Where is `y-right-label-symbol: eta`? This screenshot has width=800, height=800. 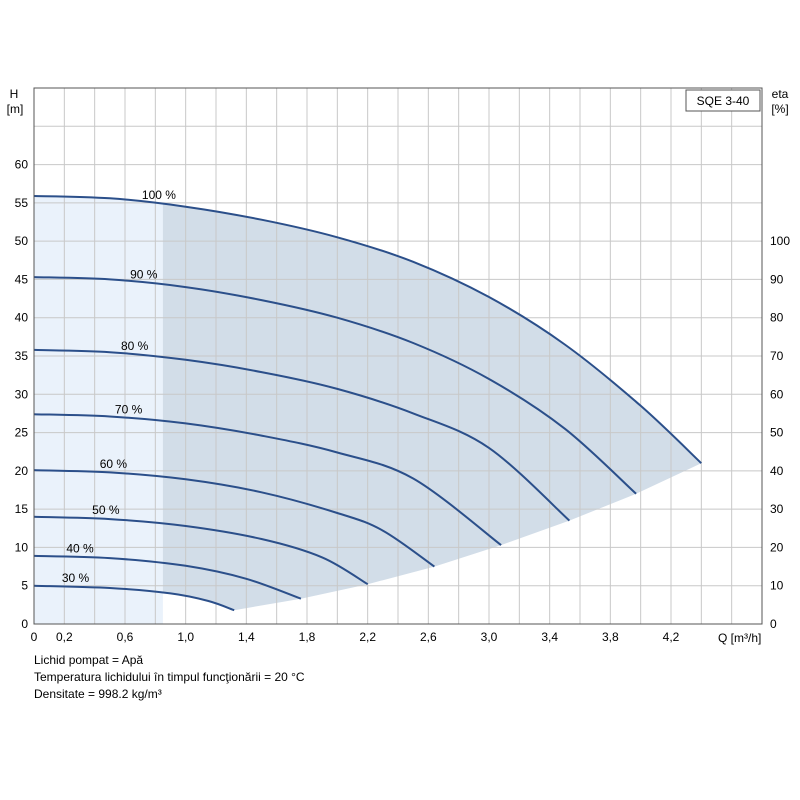
y-right-label-symbol: eta is located at coordinates (780, 94).